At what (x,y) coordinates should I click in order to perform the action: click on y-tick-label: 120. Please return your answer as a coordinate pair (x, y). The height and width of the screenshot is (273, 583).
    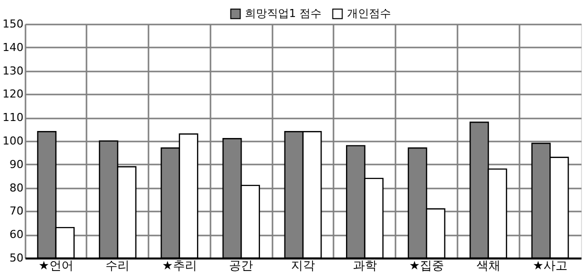
    Looking at the image, I should click on (13, 94).